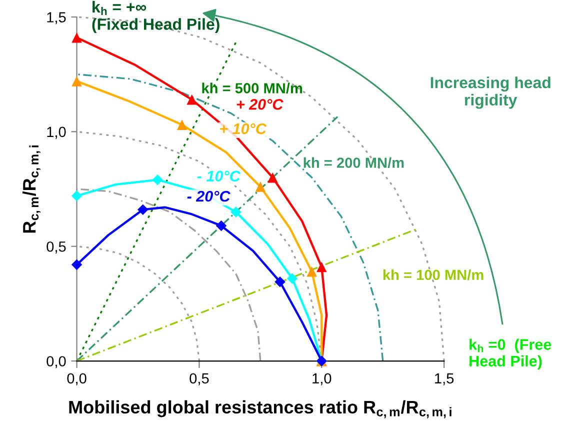 The image size is (573, 436). What do you see at coordinates (56, 18) in the screenshot?
I see `y-tick-label: 1,5` at bounding box center [56, 18].